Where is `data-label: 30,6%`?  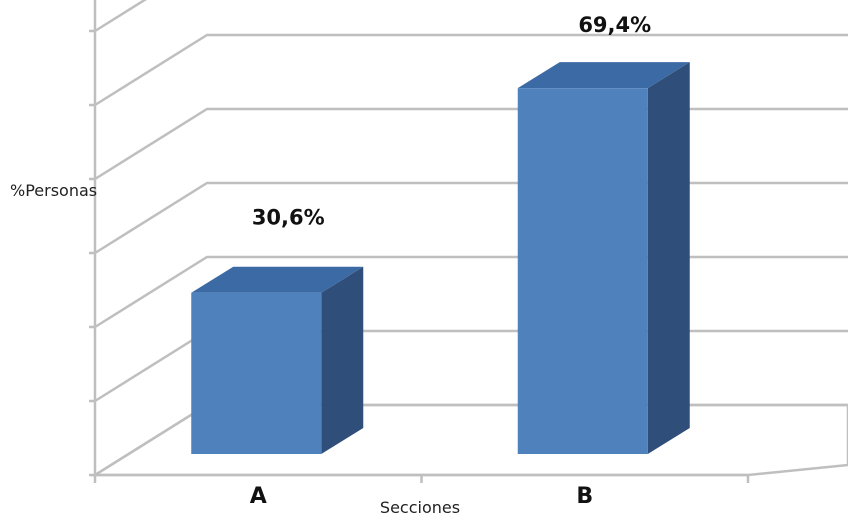
data-label: 30,6% is located at coordinates (288, 218).